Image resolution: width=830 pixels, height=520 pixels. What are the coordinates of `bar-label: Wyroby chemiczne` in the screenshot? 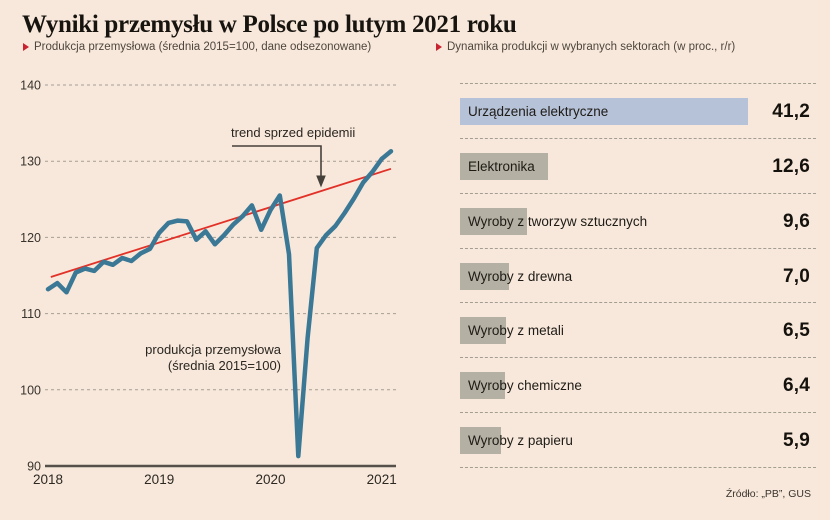 It's located at (525, 386).